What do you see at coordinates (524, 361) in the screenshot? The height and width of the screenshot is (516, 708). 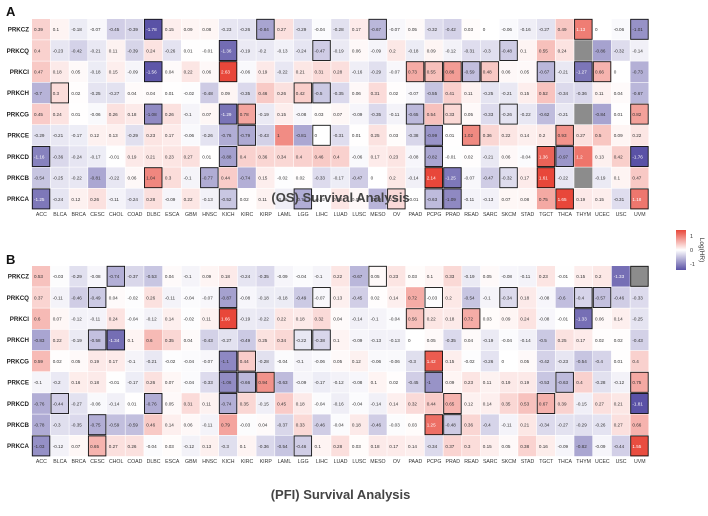 I see `cell-value: 0.05` at bounding box center [524, 361].